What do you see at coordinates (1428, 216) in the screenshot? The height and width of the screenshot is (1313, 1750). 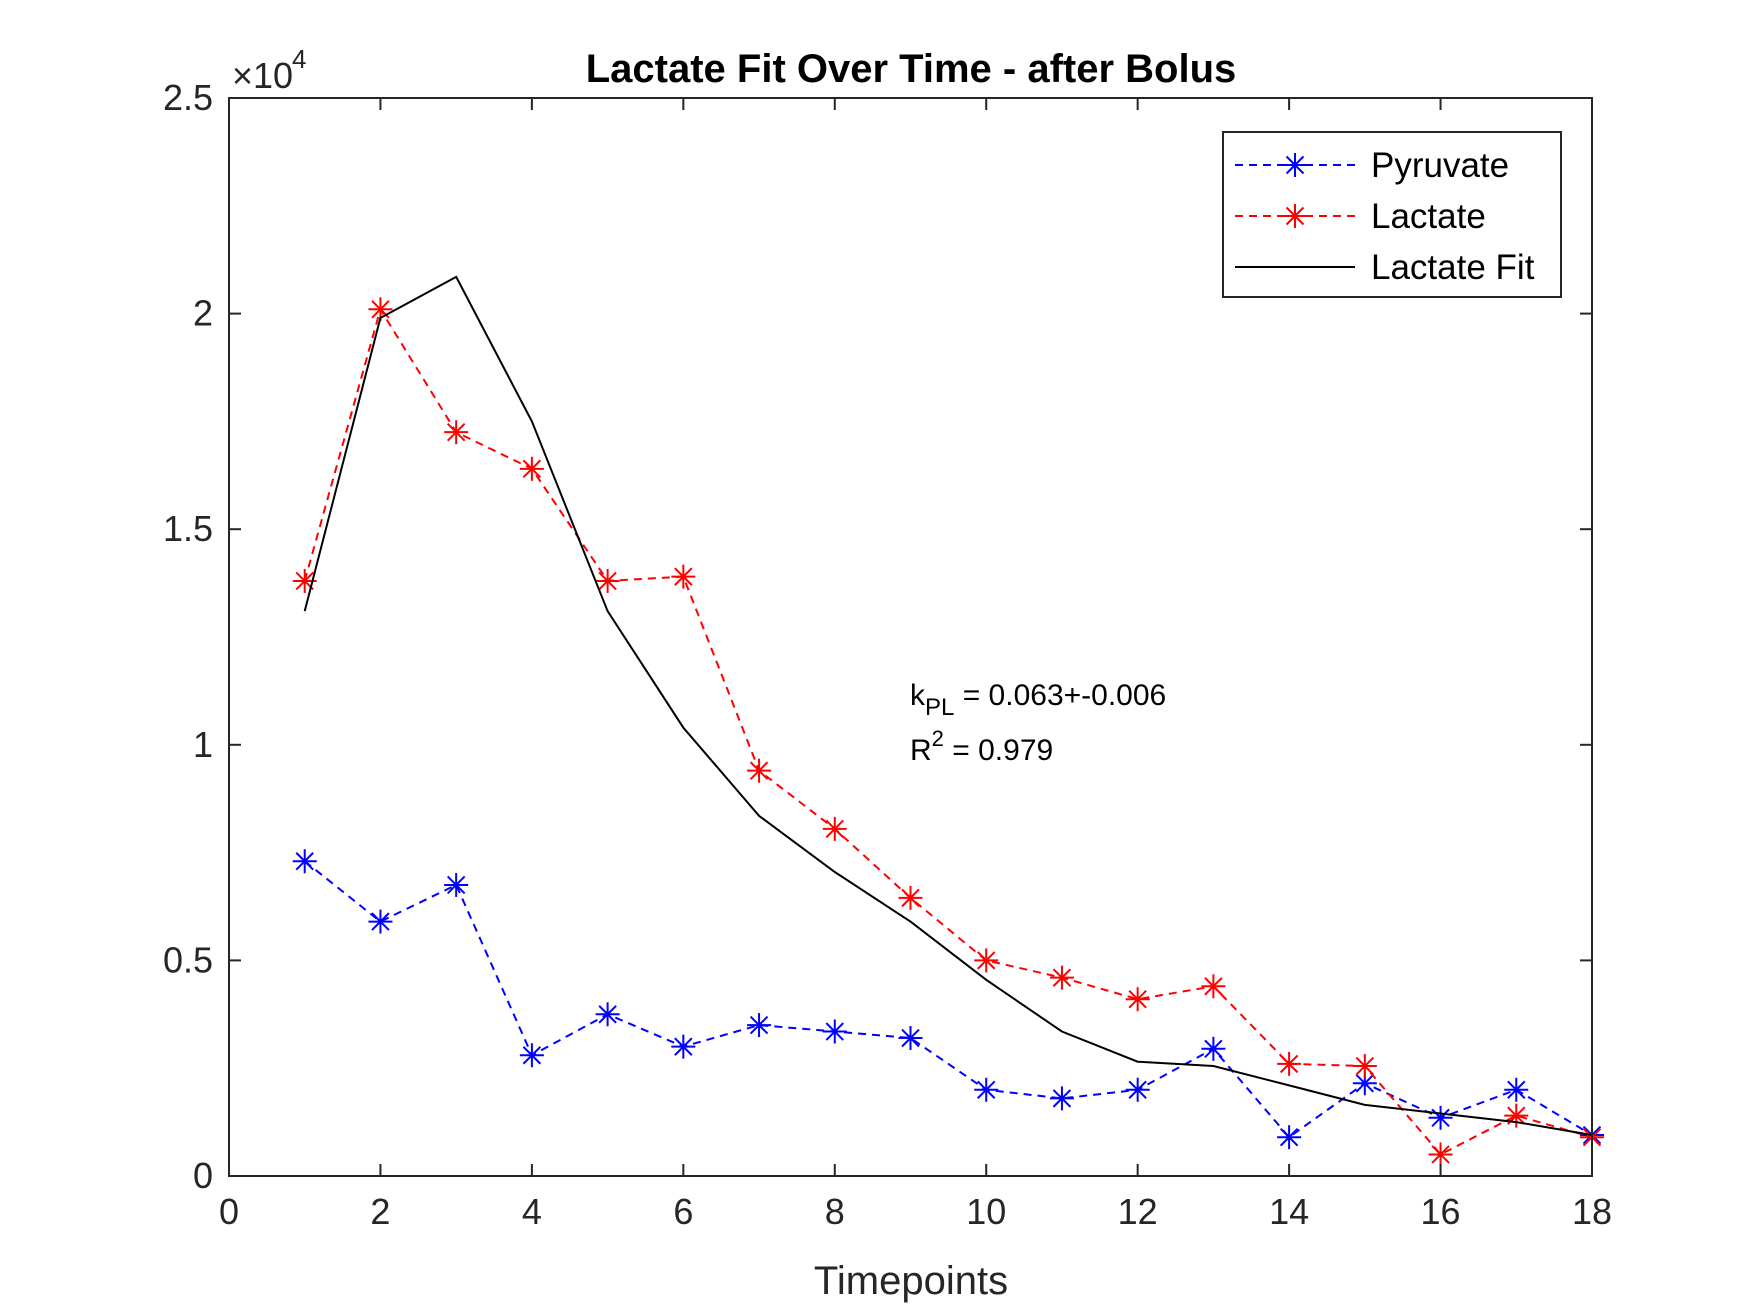 I see `legend-label-lactate: Lactate` at bounding box center [1428, 216].